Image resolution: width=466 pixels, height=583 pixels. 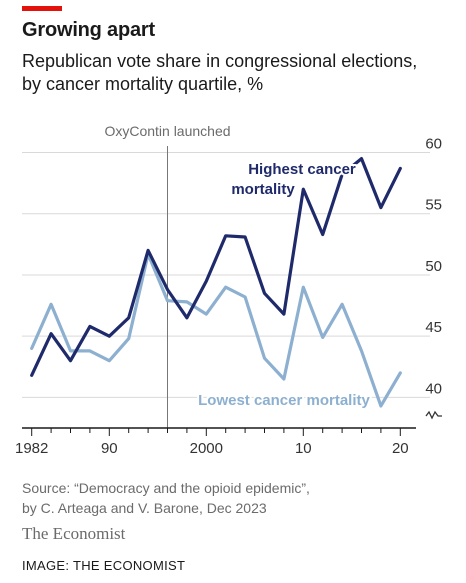 I want to click on x-tick-label: 90, so click(x=109, y=448).